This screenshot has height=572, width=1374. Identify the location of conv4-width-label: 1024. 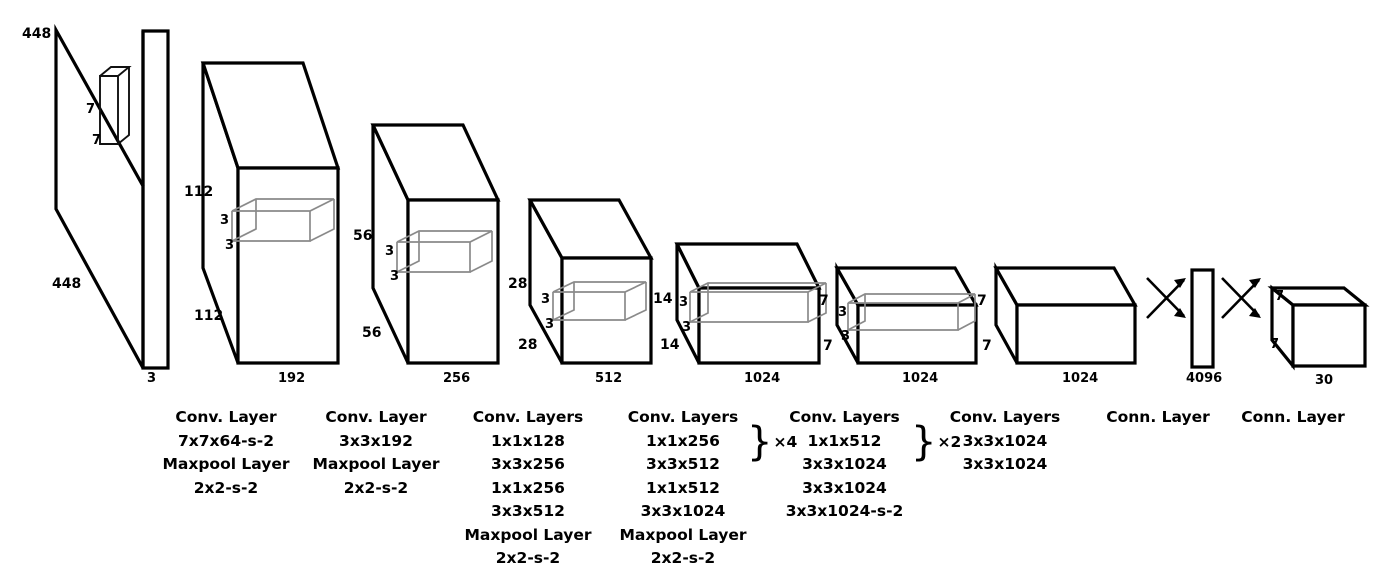
(762, 378).